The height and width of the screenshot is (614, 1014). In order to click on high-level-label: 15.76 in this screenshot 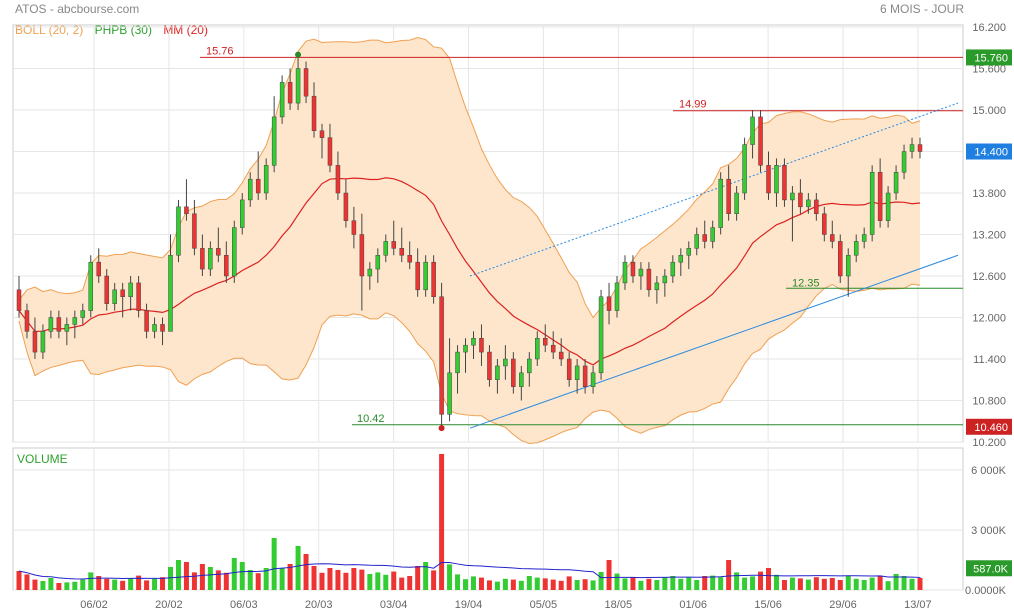, I will do `click(220, 51)`.